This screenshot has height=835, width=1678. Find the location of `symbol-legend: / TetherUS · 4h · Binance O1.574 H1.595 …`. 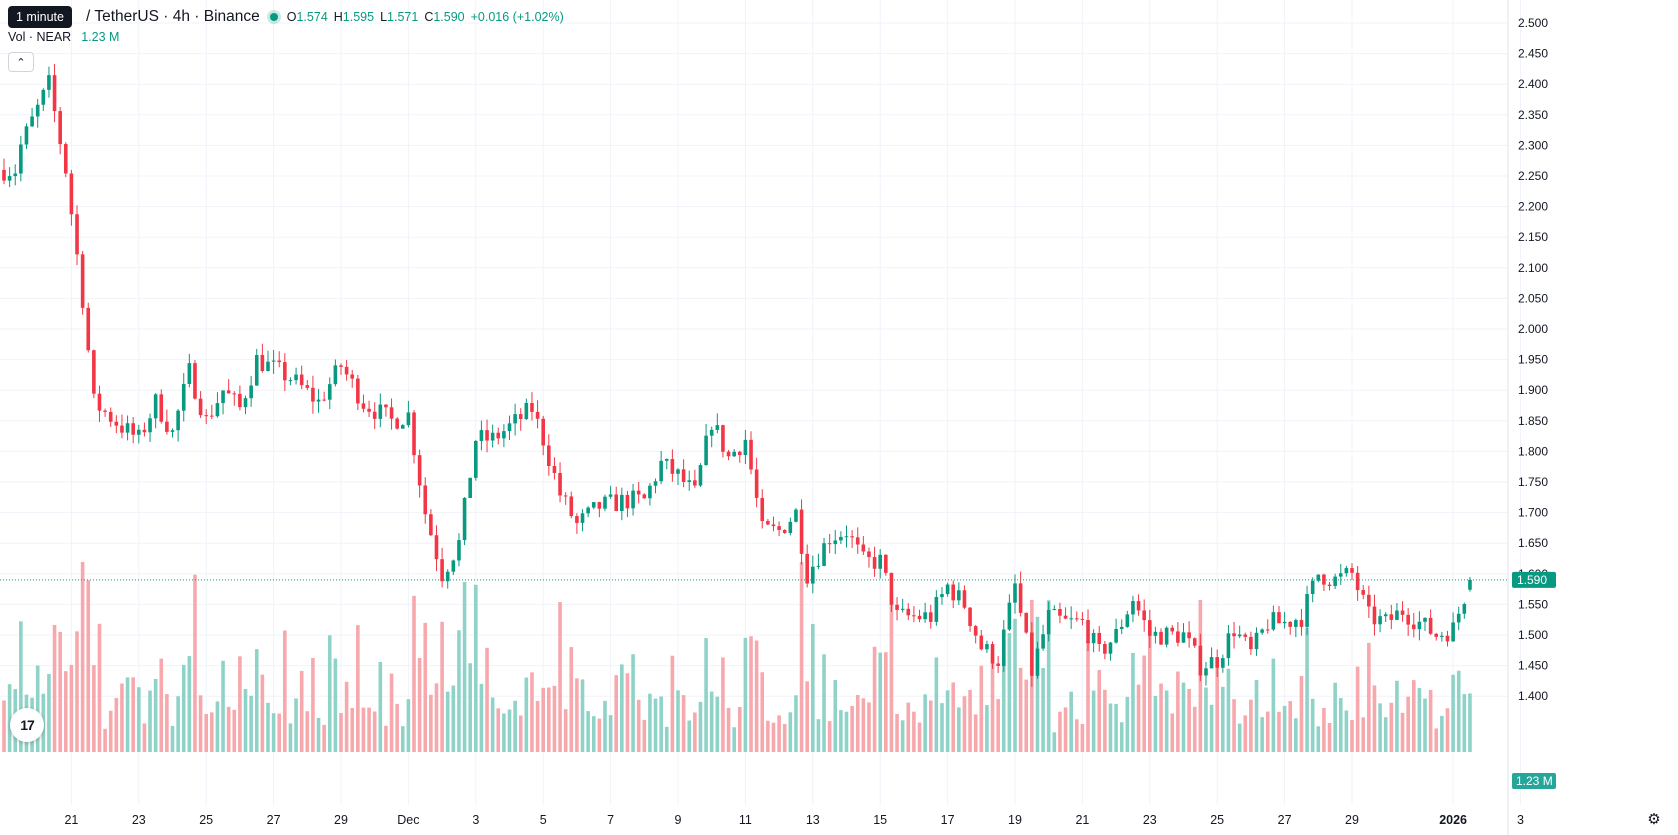

symbol-legend: / TetherUS · 4h · Binance O1.574 H1.595 … is located at coordinates (286, 17).